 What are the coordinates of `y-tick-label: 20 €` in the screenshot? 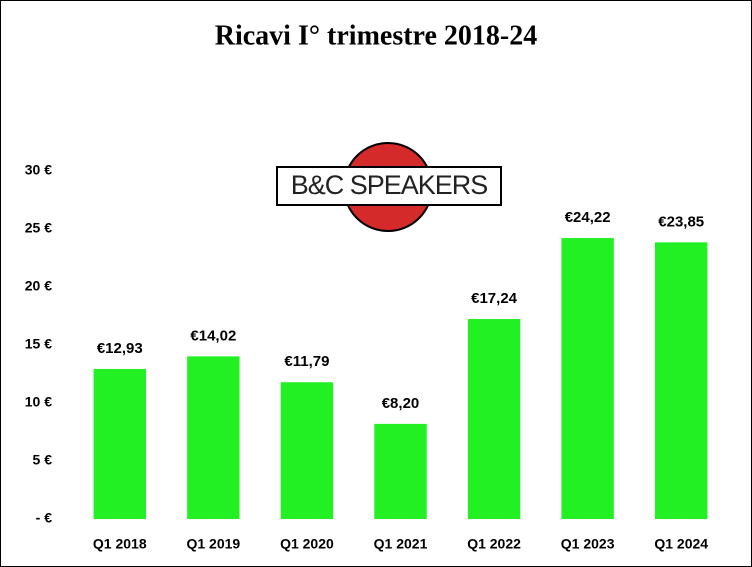 It's located at (38, 286).